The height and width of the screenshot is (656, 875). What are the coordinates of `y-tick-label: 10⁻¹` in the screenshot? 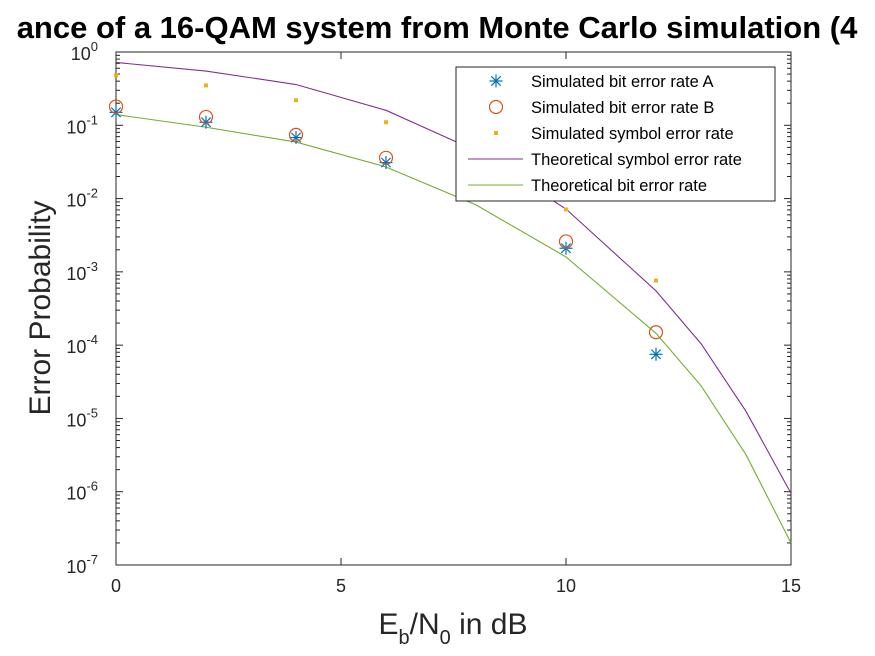 It's located at (82, 124).